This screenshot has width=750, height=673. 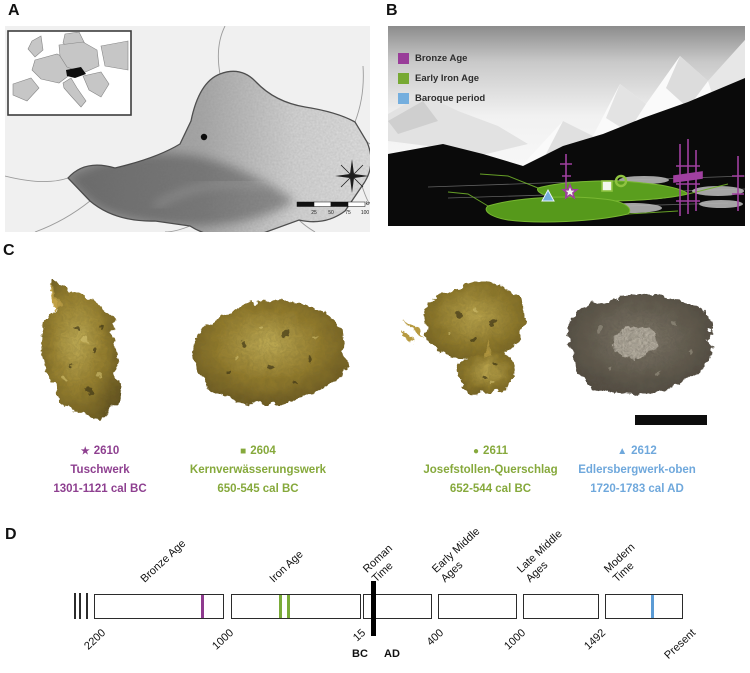 I want to click on circle-marker-icon, so click(x=621, y=181).